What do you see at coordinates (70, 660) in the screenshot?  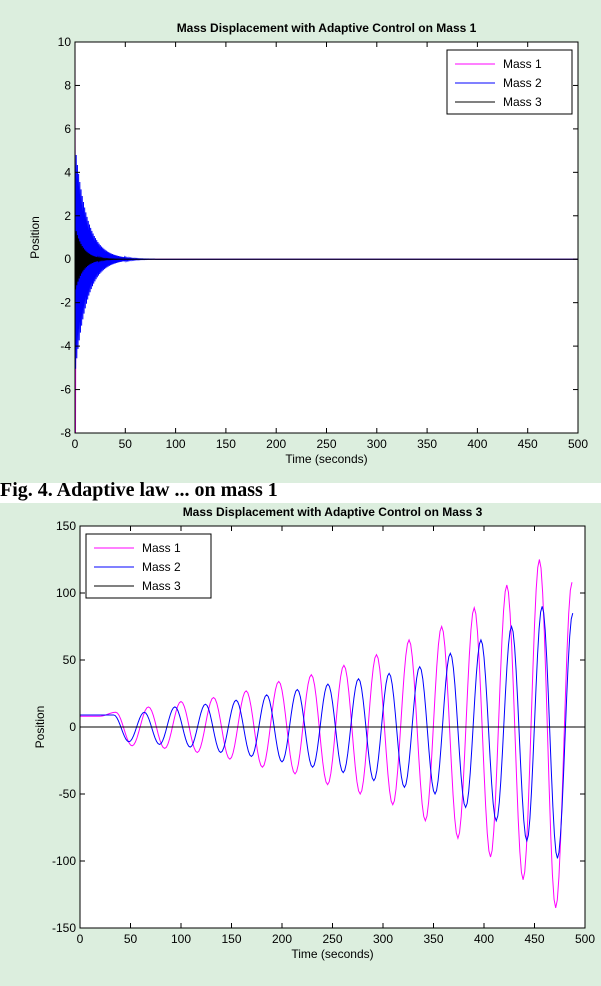 I see `y-tick-label: 50` at bounding box center [70, 660].